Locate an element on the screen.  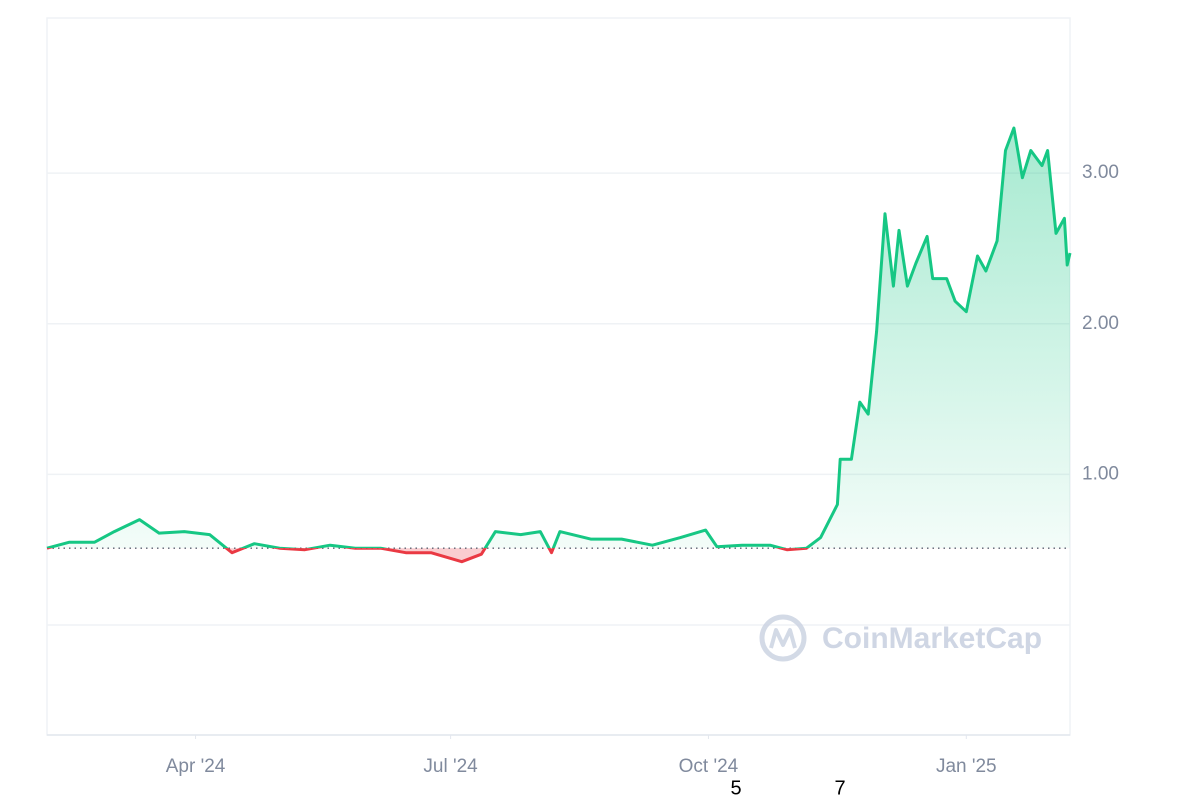
x-tick-label: Jan '25 is located at coordinates (966, 766).